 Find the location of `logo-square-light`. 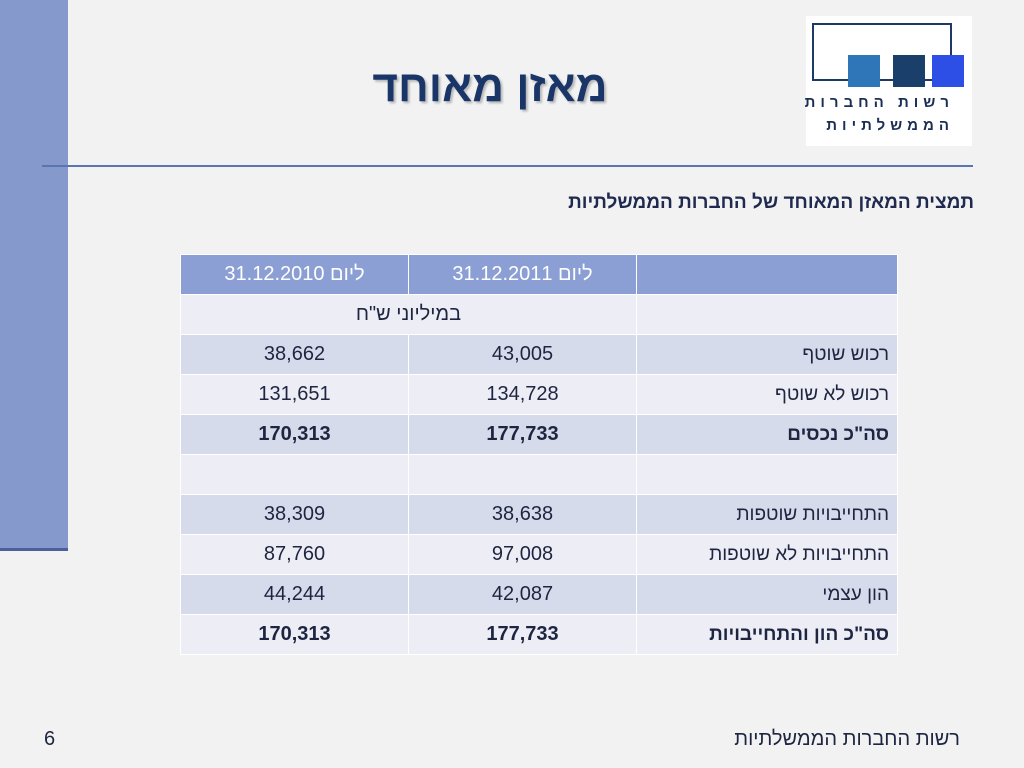

logo-square-light is located at coordinates (864, 71).